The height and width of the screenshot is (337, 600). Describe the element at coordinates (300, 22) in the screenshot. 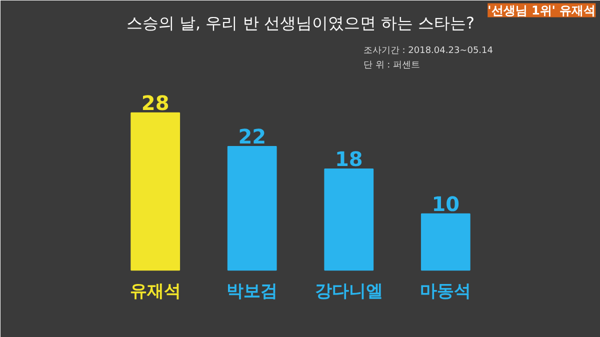

I see `chart-title: 스승의 날, 우리 반 선생님이였으면 하는 스타는?` at that location.